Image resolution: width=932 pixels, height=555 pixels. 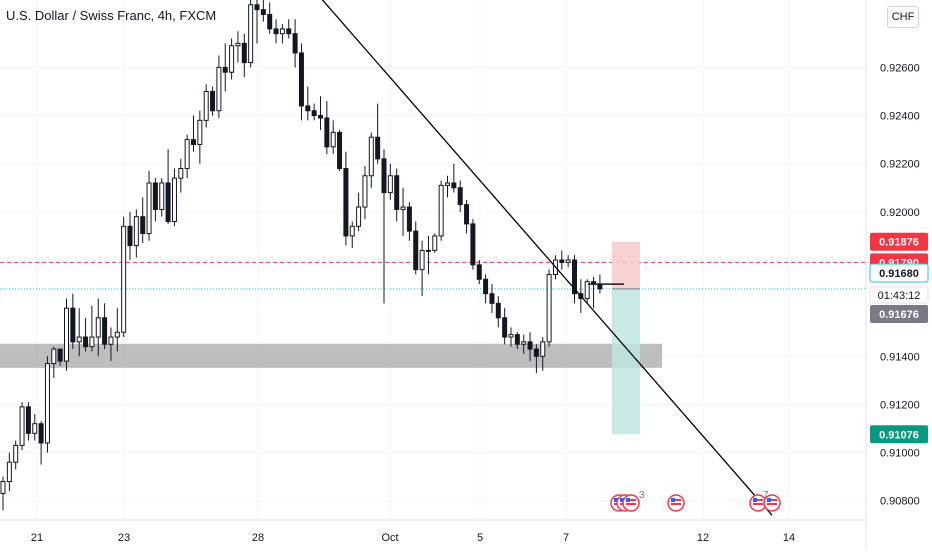 I want to click on price-label-bid: 0.91676, so click(x=899, y=314).